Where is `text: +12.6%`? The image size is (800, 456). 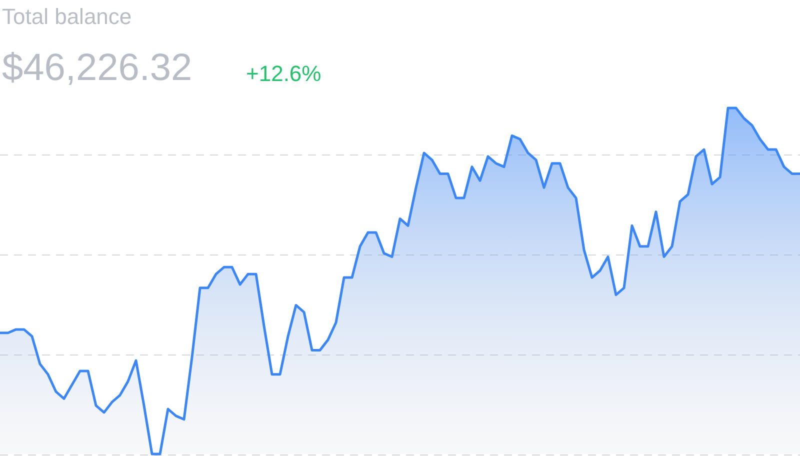 text: +12.6% is located at coordinates (284, 73).